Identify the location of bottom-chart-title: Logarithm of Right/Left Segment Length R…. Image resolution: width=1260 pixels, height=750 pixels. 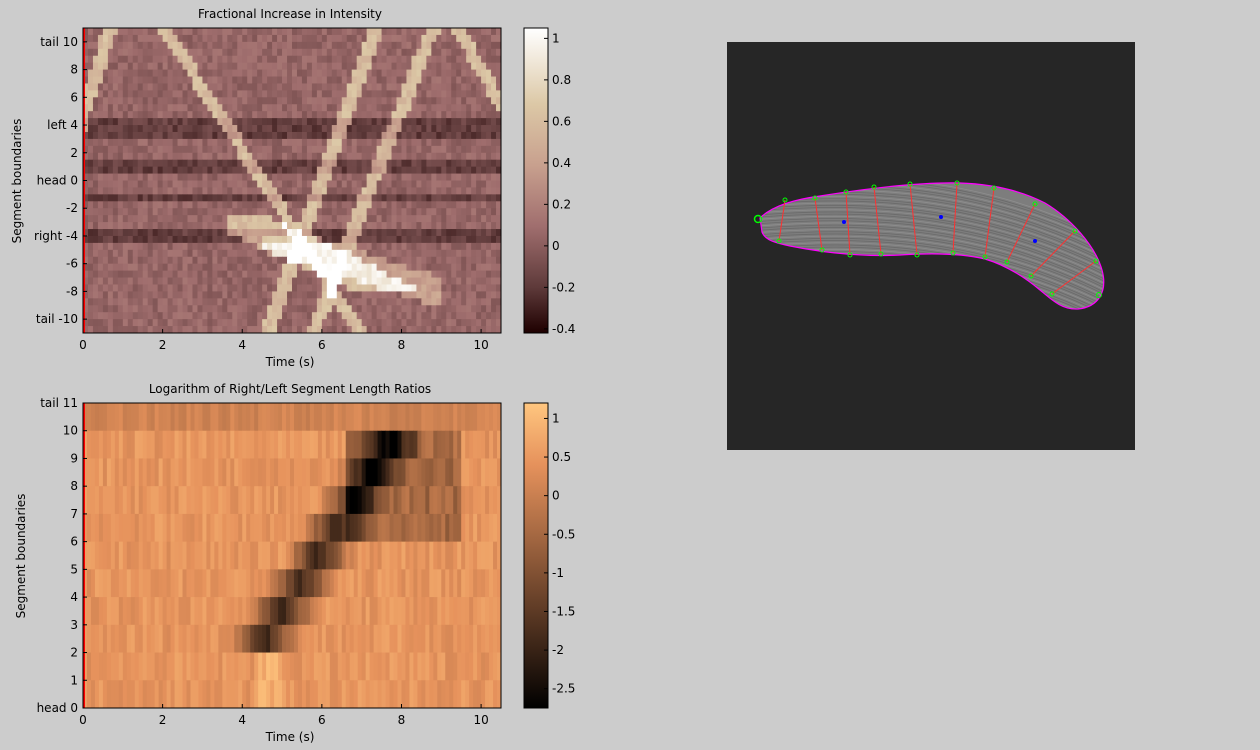
(290, 389).